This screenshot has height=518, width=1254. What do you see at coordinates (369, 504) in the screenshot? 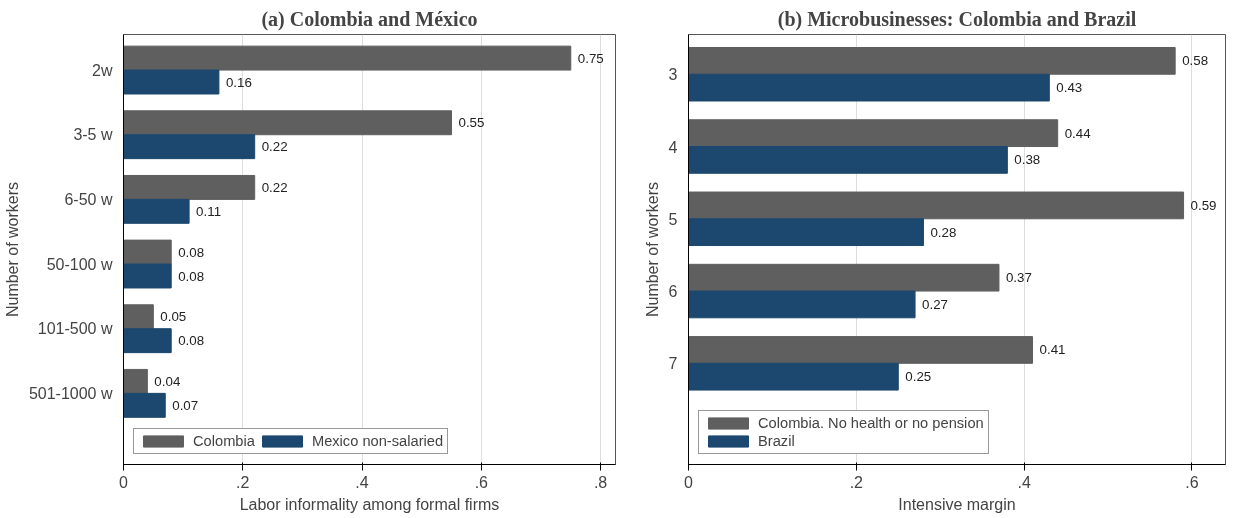
I see `x-axis-title: Labor informality among formal firms` at bounding box center [369, 504].